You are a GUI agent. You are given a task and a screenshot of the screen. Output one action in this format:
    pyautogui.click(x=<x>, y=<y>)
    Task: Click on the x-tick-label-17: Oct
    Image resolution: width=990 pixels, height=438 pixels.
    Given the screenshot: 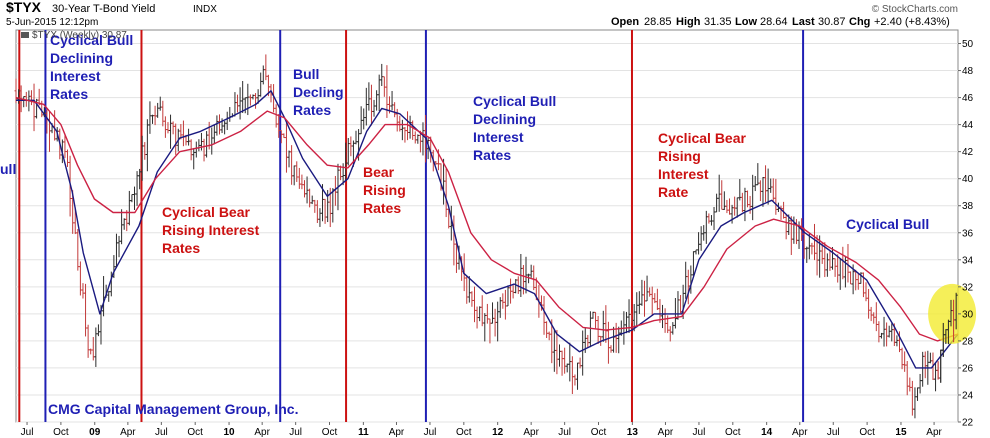 What is the action you would take?
    pyautogui.click(x=599, y=432)
    